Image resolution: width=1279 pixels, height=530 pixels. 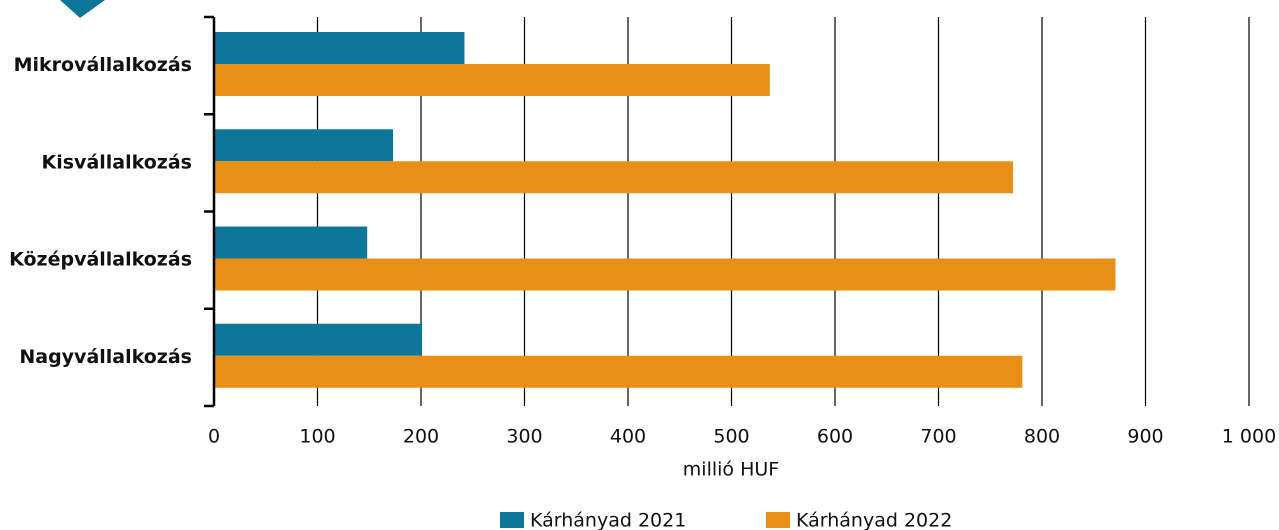 I want to click on x-tick-label: 300, so click(x=524, y=437).